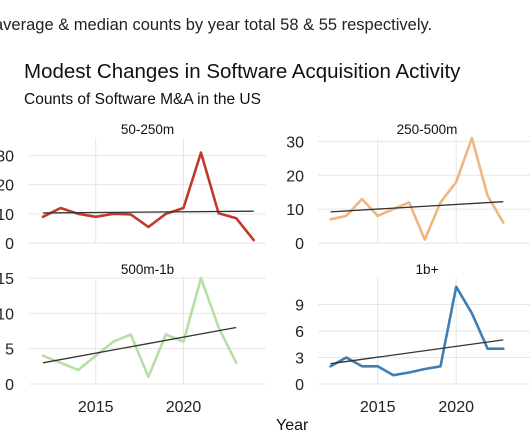  What do you see at coordinates (142, 99) in the screenshot?
I see `chart-subtitle: Counts of Software M&A in the US` at bounding box center [142, 99].